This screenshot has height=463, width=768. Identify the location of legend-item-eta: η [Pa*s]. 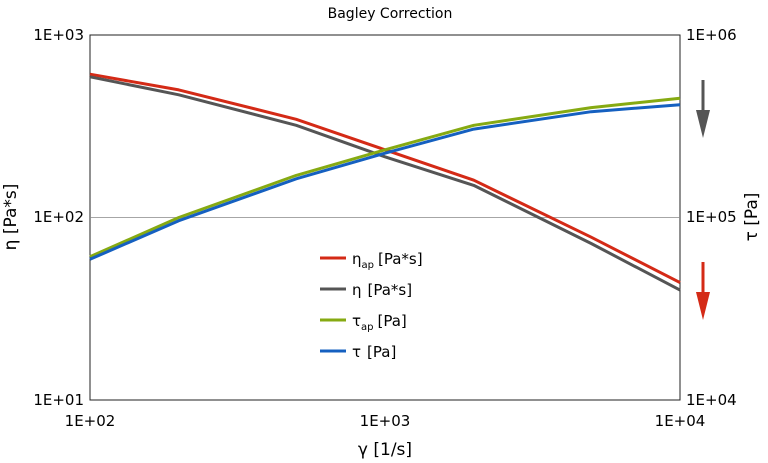
(366, 290).